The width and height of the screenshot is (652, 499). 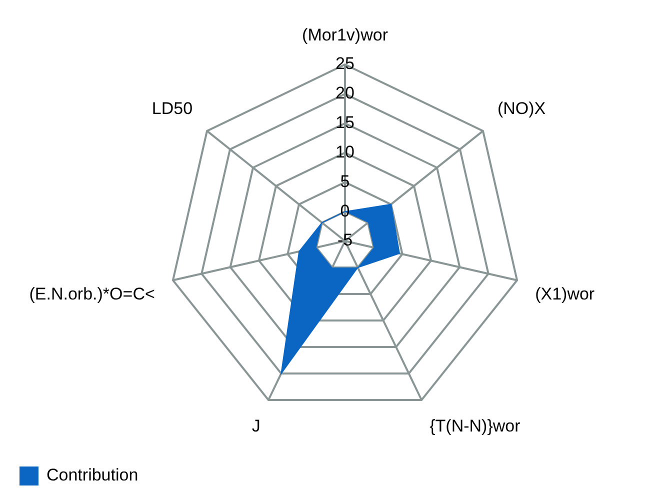 What do you see at coordinates (345, 181) in the screenshot?
I see `y-tick-label: 5` at bounding box center [345, 181].